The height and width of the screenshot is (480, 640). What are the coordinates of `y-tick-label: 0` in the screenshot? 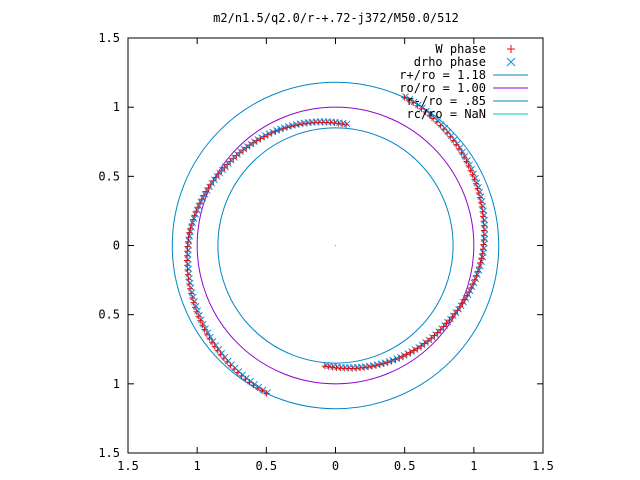 It's located at (116, 246).